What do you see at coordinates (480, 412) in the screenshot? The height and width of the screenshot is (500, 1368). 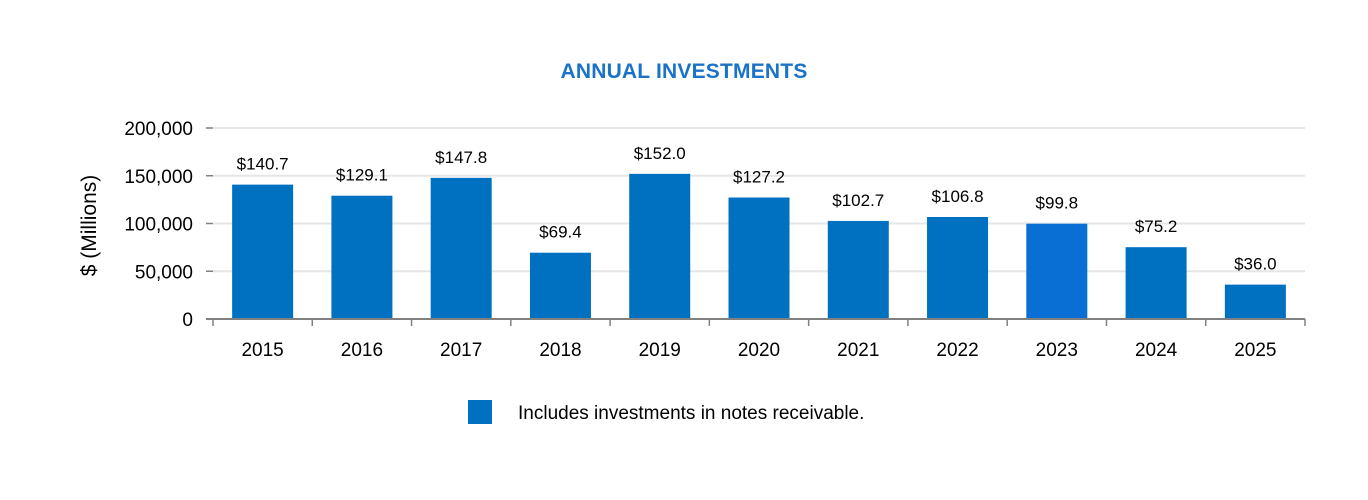 I see `legend-swatch` at bounding box center [480, 412].